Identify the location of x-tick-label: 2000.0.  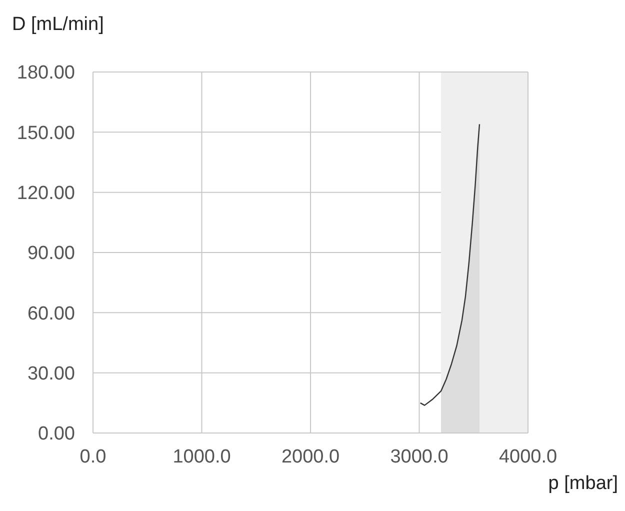
(310, 457).